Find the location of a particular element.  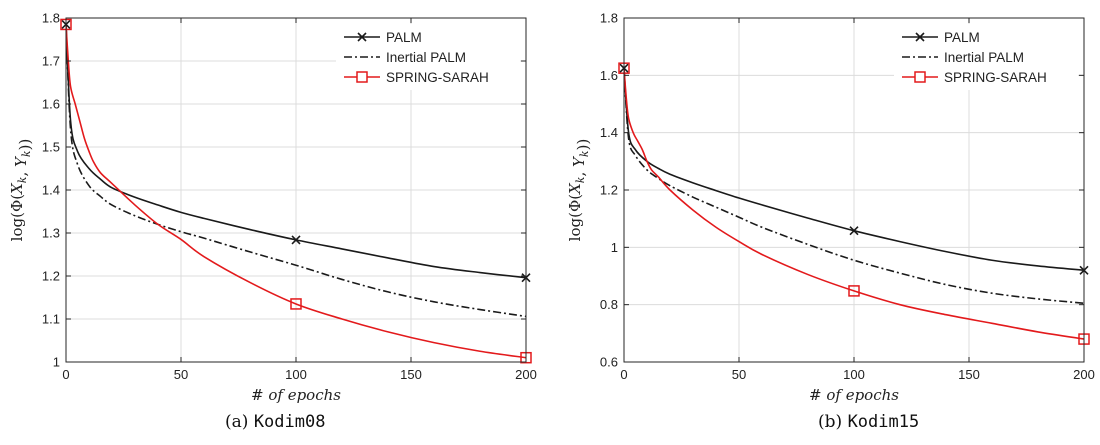

y-tick-label-2: 1 is located at coordinates (614, 247).